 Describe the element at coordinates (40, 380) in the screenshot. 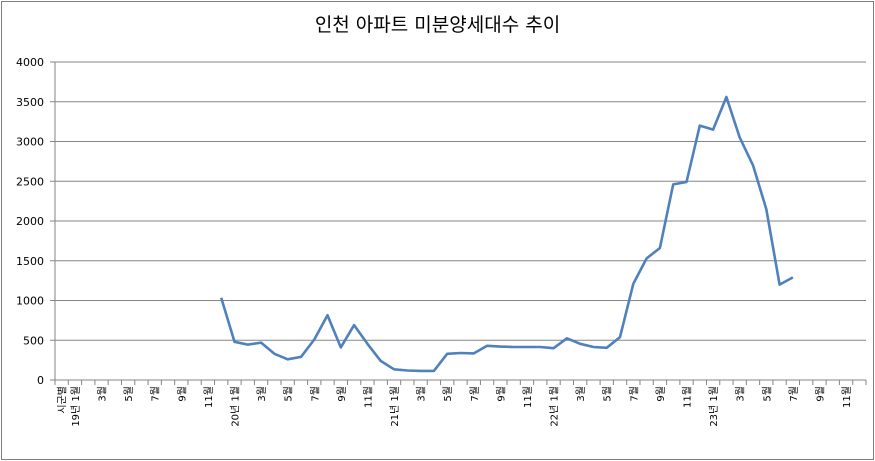

I see `y-tick-label: 0` at that location.